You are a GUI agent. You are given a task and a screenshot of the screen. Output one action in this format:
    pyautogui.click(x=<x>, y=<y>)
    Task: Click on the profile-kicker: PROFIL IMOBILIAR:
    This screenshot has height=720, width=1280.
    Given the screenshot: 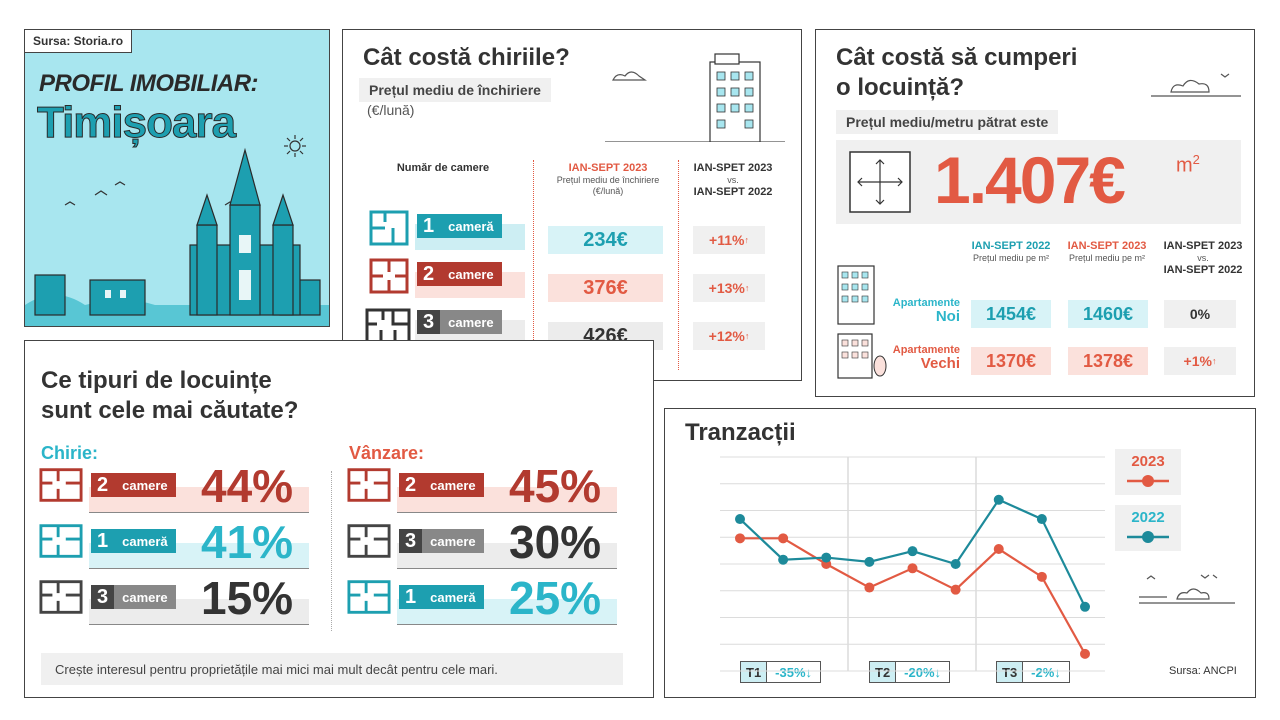 What is the action you would take?
    pyautogui.click(x=149, y=83)
    